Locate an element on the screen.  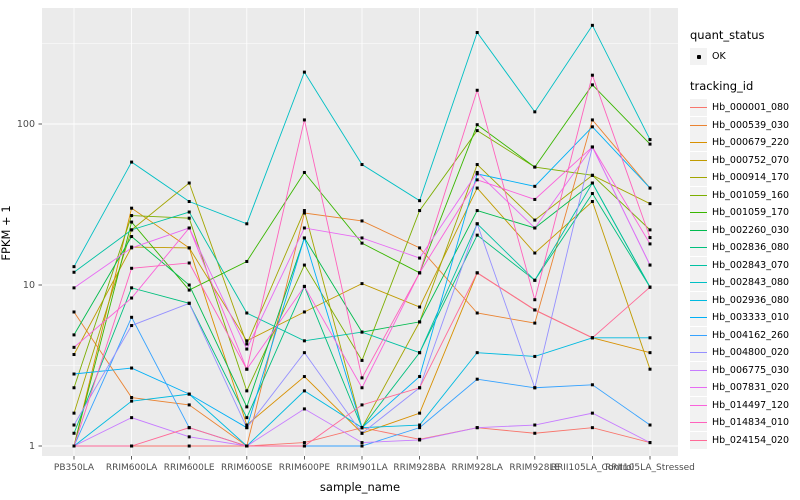
x-tick-label: RRIM600SE is located at coordinates (247, 468).